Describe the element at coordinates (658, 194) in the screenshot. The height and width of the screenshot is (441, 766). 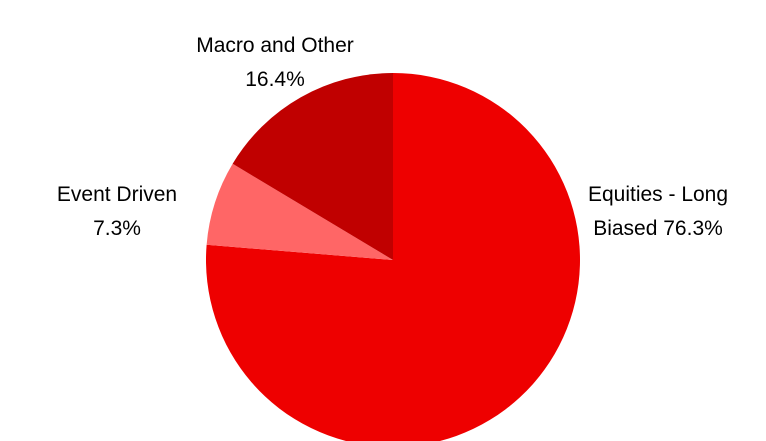
I see `slice-label-equities-long-biased-line1: Equities - Long` at that location.